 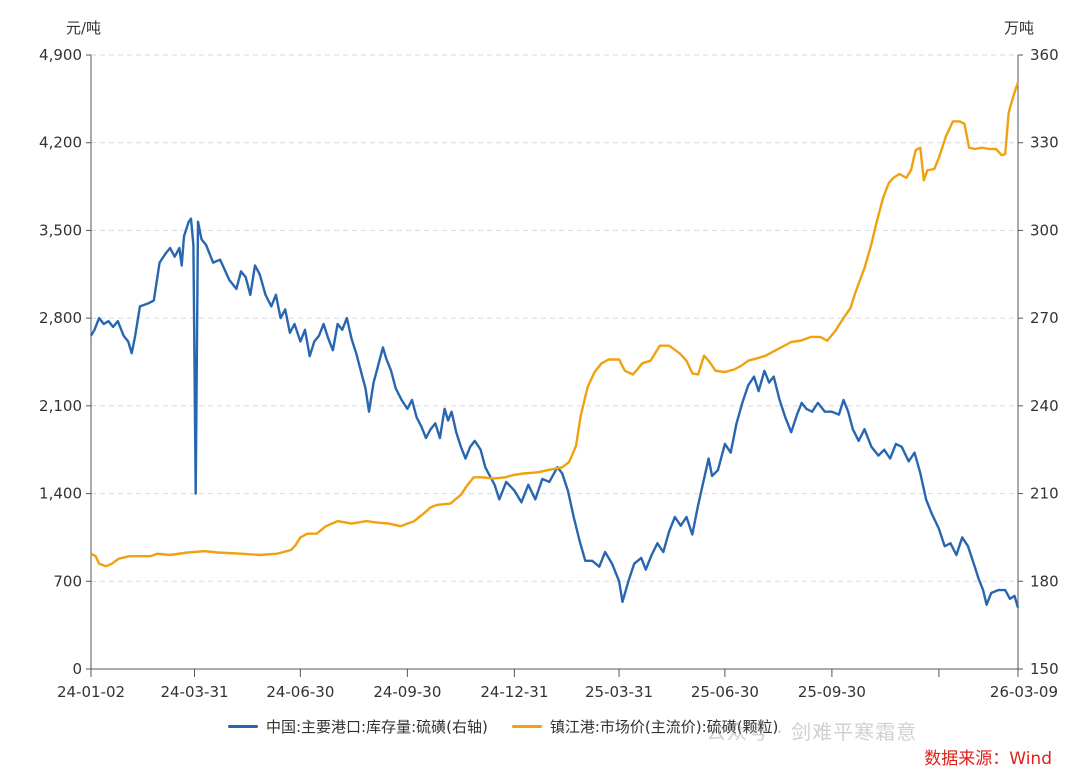 What do you see at coordinates (194, 692) in the screenshot?
I see `x-tick-label: 24-03-31` at bounding box center [194, 692].